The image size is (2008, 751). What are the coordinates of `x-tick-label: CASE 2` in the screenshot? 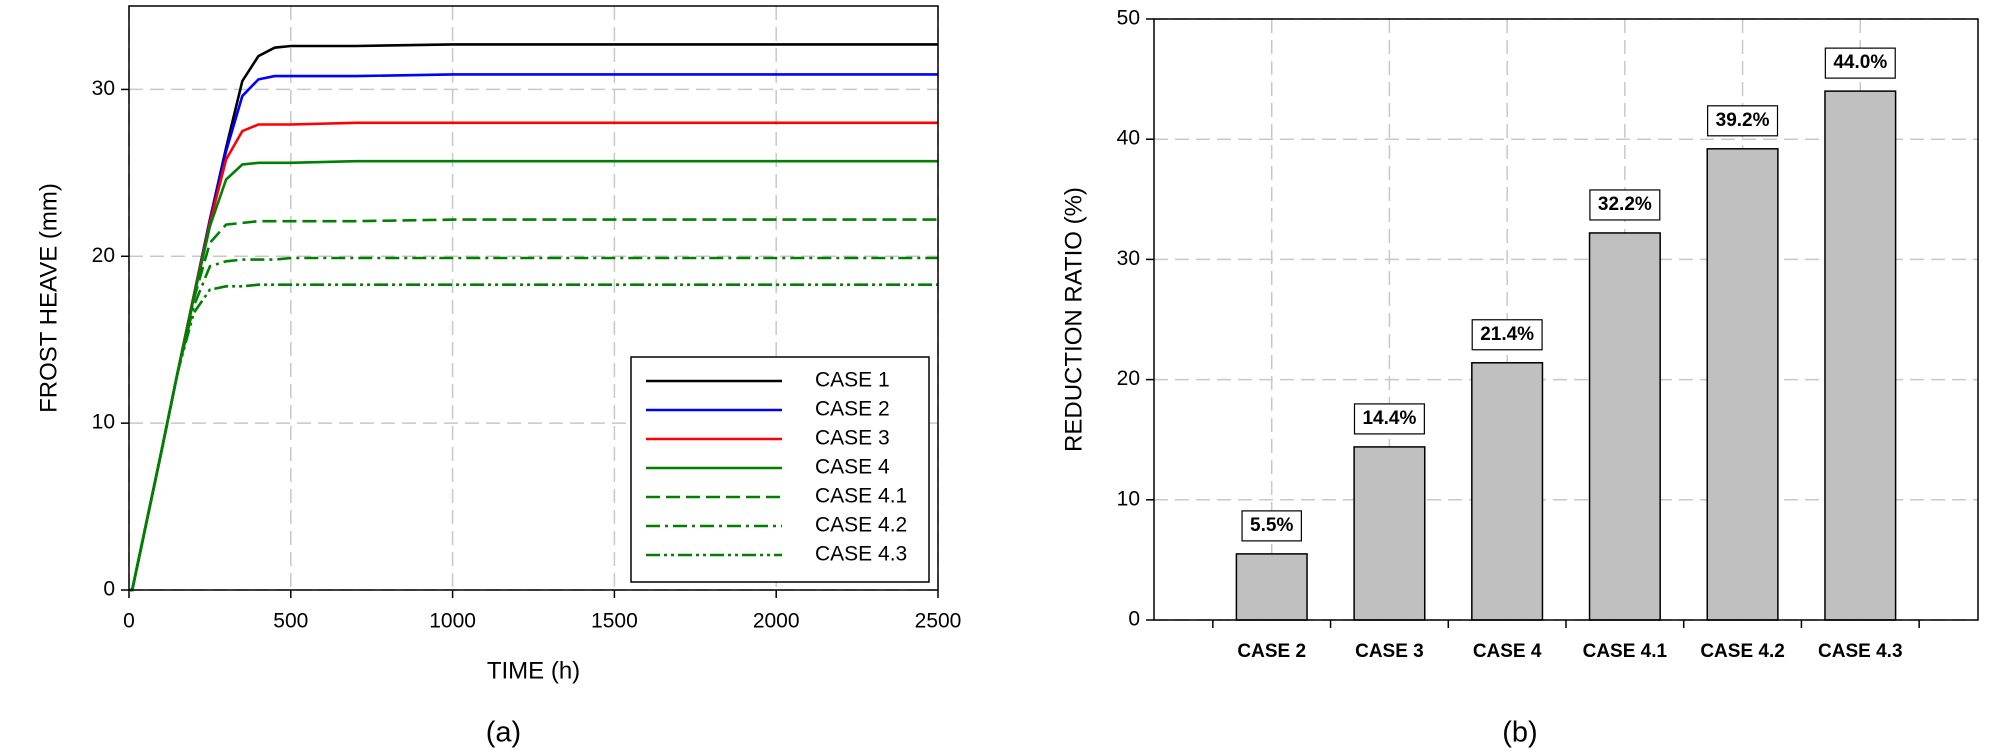 It's located at (1271, 651).